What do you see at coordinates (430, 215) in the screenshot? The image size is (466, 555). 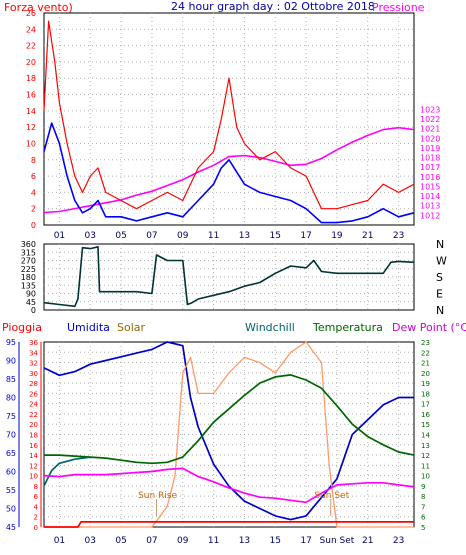 I see `y-tick-label-right: 1012` at bounding box center [430, 215].